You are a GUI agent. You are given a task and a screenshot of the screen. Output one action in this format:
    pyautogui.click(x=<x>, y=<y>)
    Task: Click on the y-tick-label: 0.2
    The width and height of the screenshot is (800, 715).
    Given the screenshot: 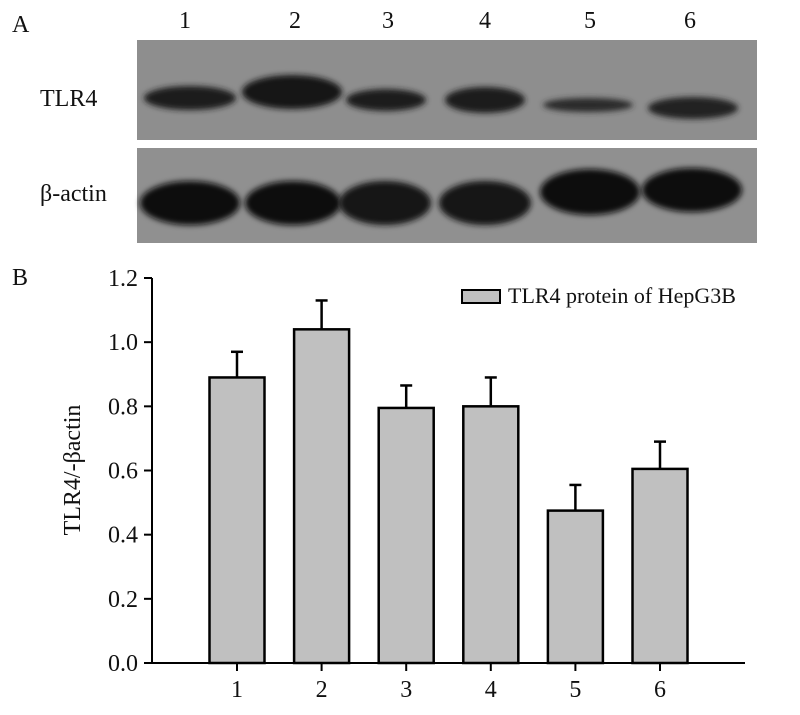 What is the action you would take?
    pyautogui.click(x=123, y=600)
    